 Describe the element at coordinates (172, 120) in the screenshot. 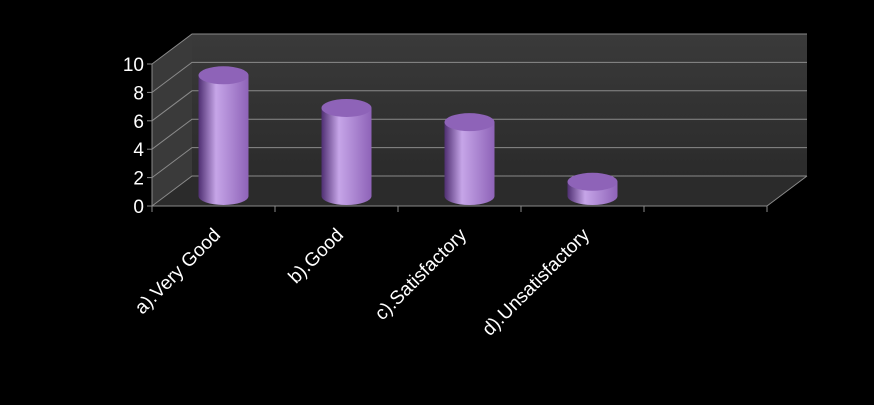

I see `side-wall` at that location.